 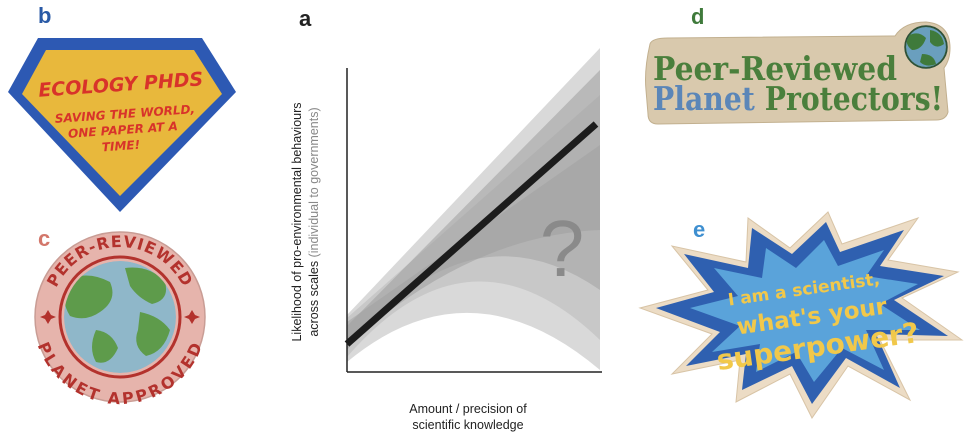 I want to click on star-left-icon, so click(x=48, y=317).